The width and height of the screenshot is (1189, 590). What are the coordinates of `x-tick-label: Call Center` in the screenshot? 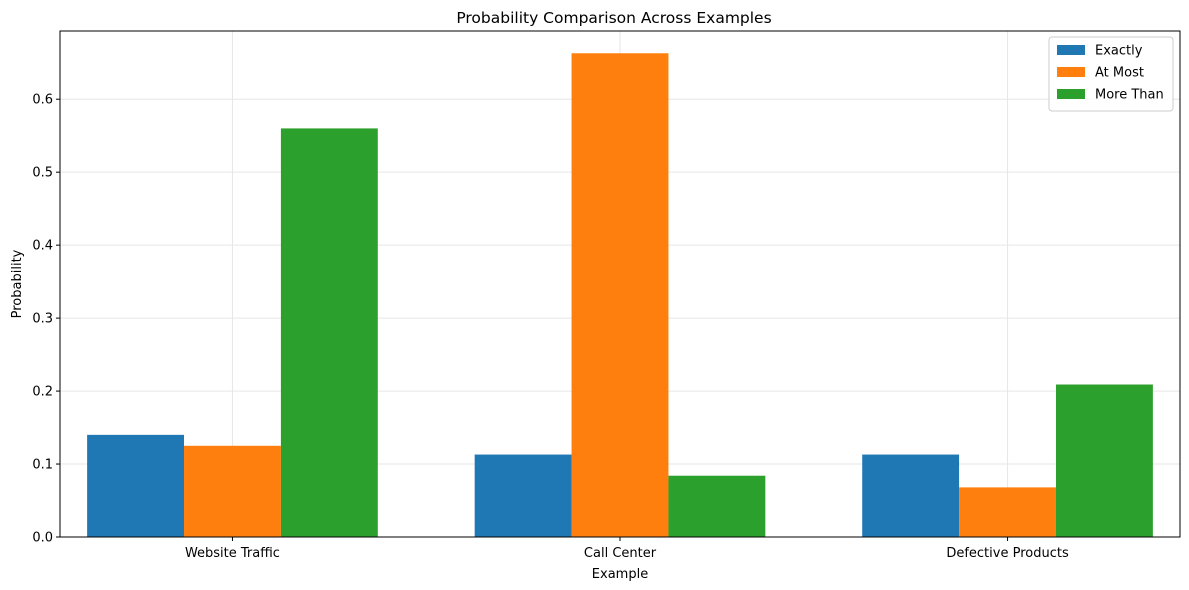 It's located at (620, 553).